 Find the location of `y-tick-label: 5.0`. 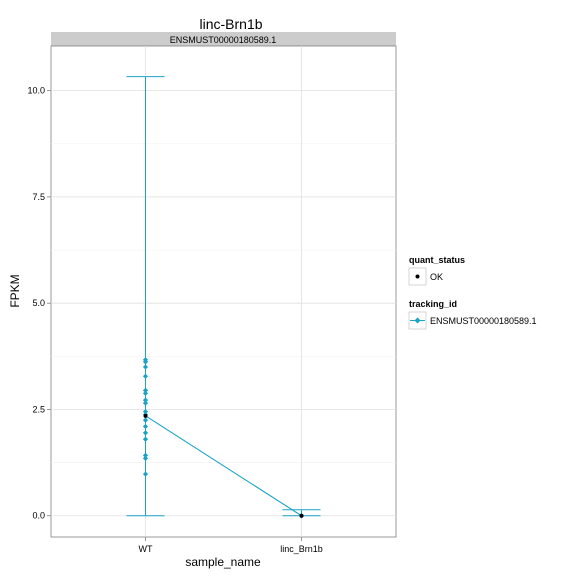

y-tick-label: 5.0 is located at coordinates (38, 303).